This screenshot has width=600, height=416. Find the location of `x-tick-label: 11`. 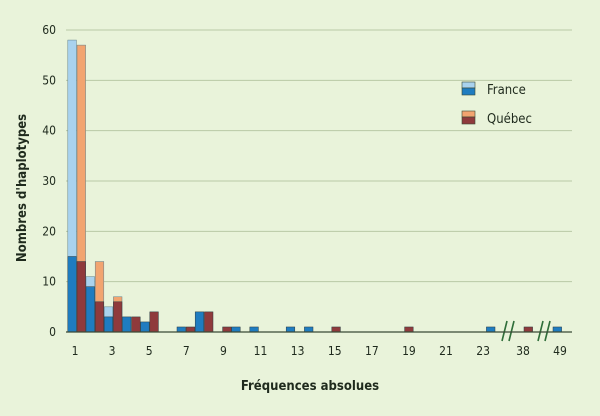

x-tick-label: 11 is located at coordinates (261, 351).